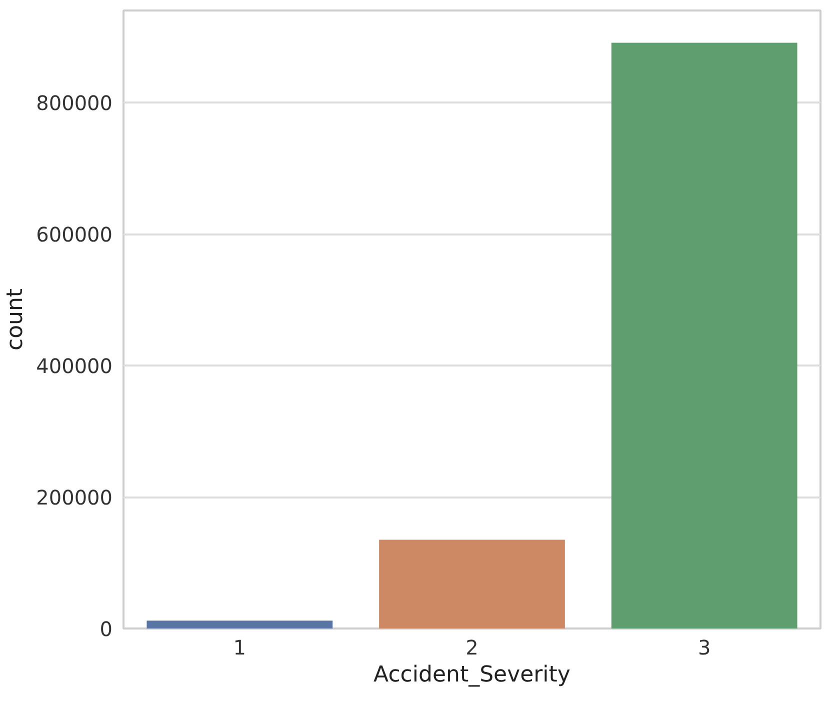  What do you see at coordinates (239, 648) in the screenshot?
I see `x-tick-label: 1` at bounding box center [239, 648].